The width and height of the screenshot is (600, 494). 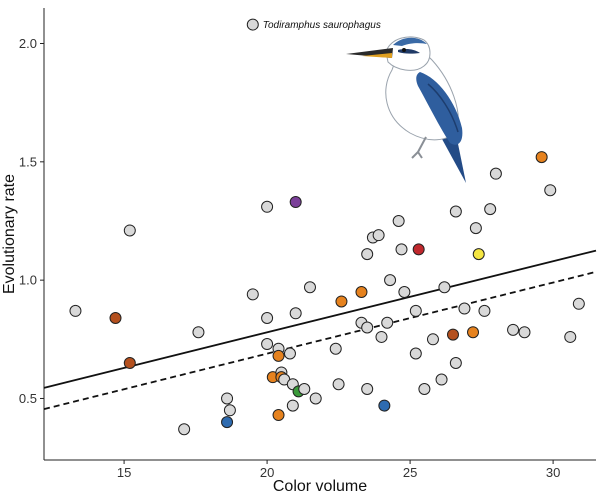 What do you see at coordinates (124, 472) in the screenshot?
I see `x-tick-label: 15` at bounding box center [124, 472].